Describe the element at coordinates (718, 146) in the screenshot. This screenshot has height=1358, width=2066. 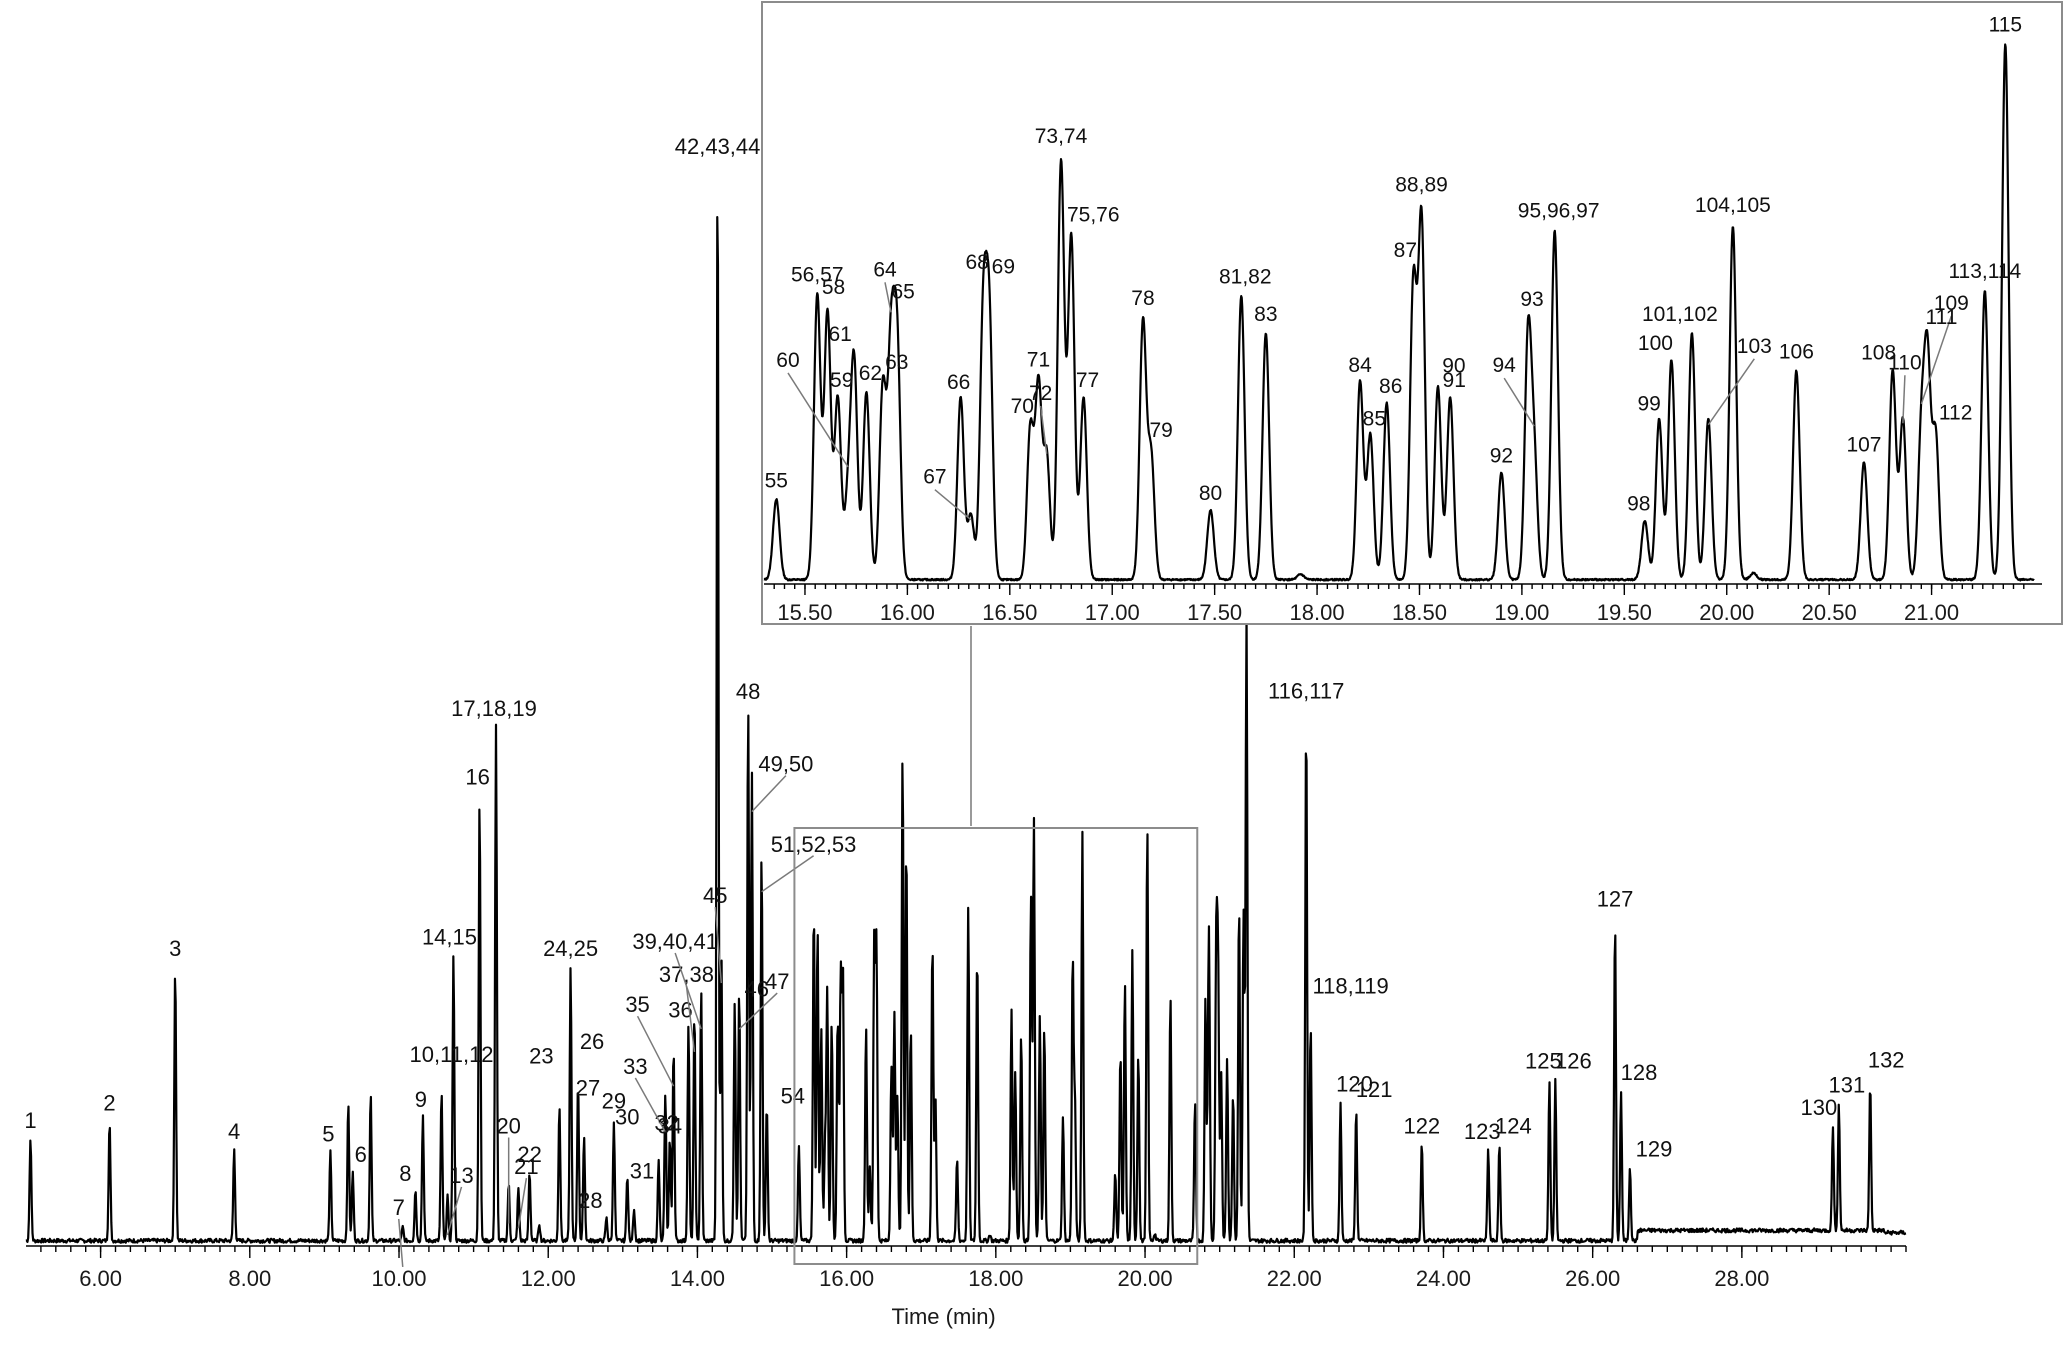
I see `peak-label: 42,43,44` at that location.